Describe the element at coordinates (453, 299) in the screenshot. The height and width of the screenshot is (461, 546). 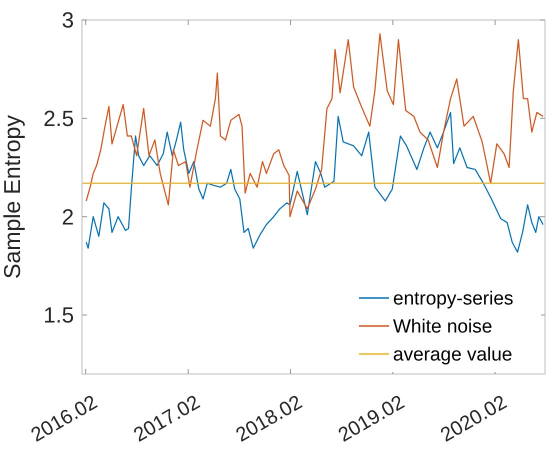
I see `legend-label: entropy-series` at that location.